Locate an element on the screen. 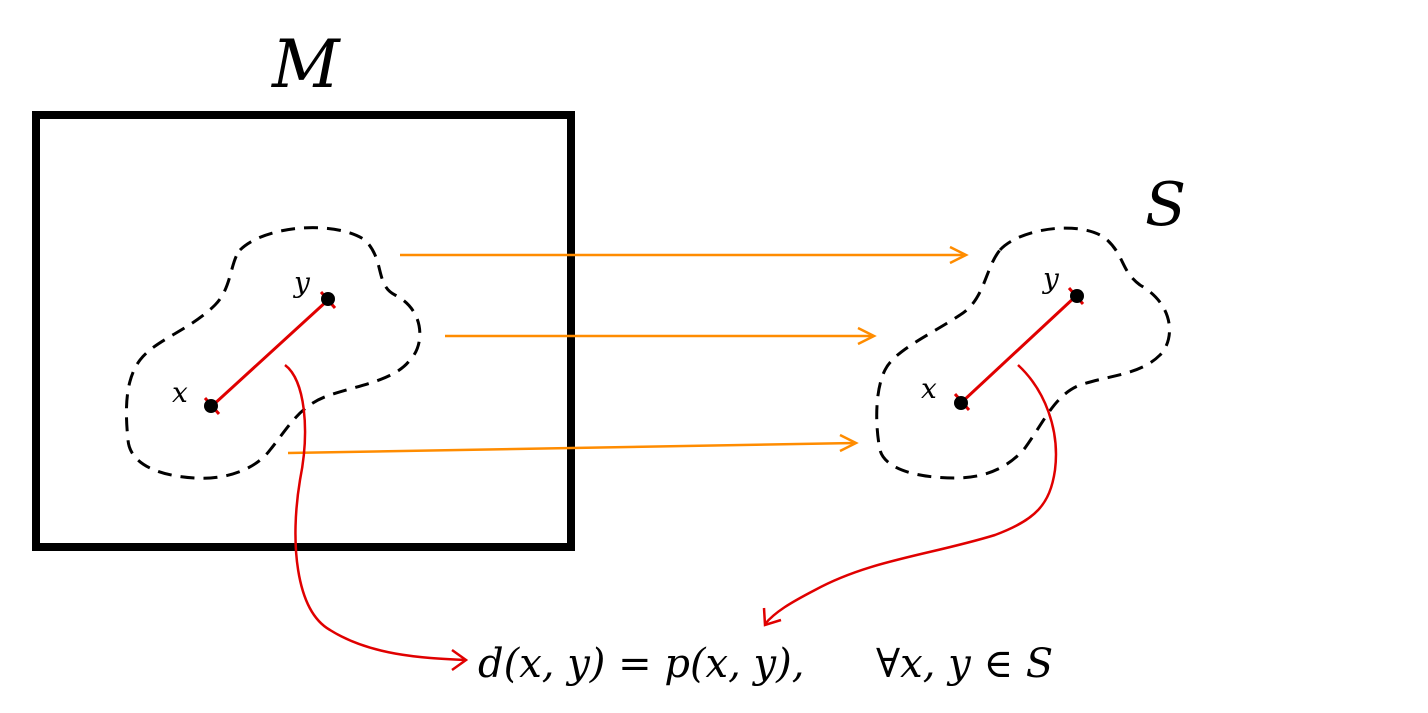 The image size is (1428, 713). right-point-x-label: x is located at coordinates (929, 388).